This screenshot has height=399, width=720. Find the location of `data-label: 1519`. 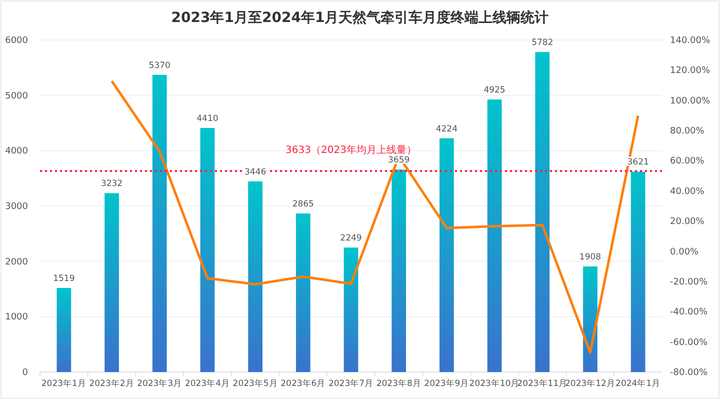

data-label: 1519 is located at coordinates (64, 279).